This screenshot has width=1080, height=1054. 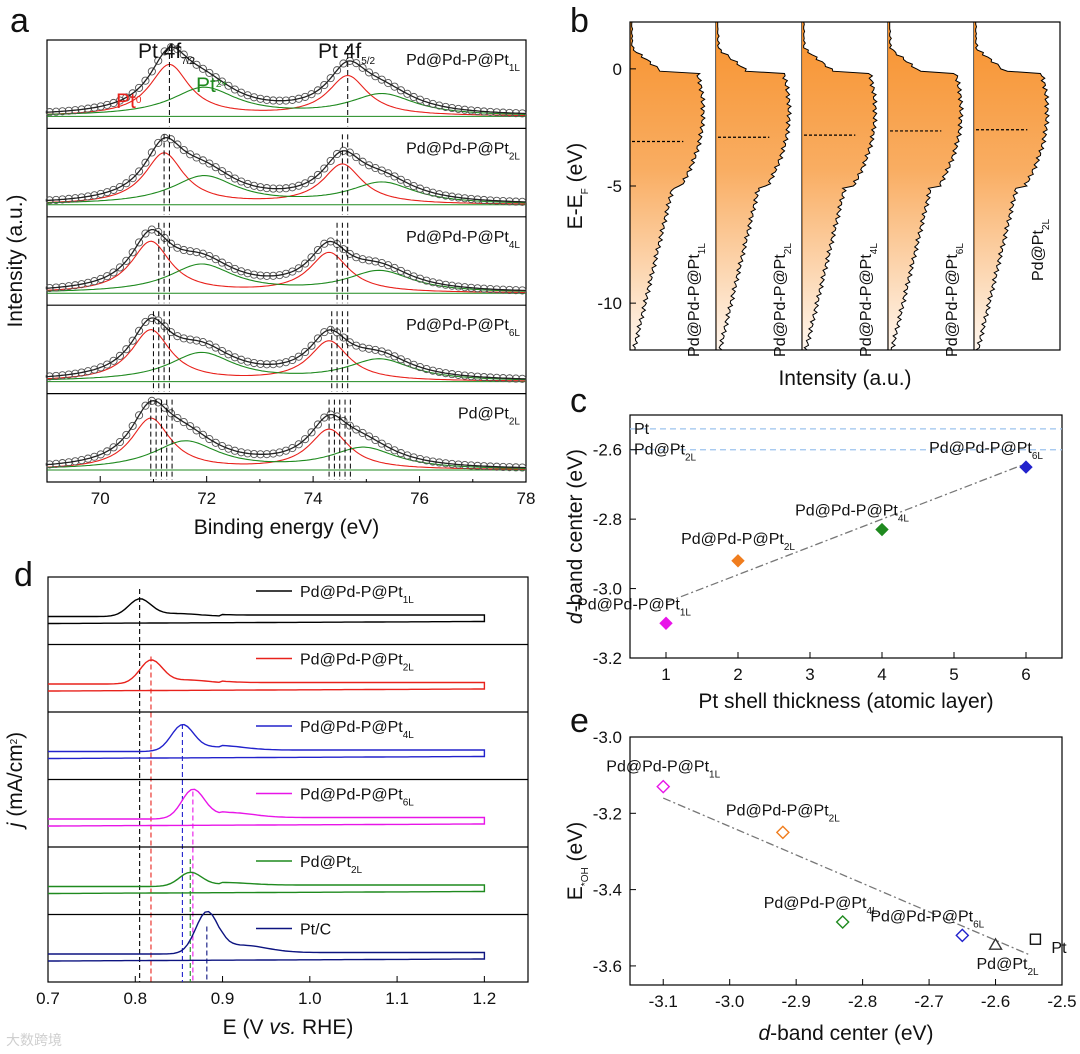 I want to click on x-tick-label: -2.7, so click(x=928, y=1001).